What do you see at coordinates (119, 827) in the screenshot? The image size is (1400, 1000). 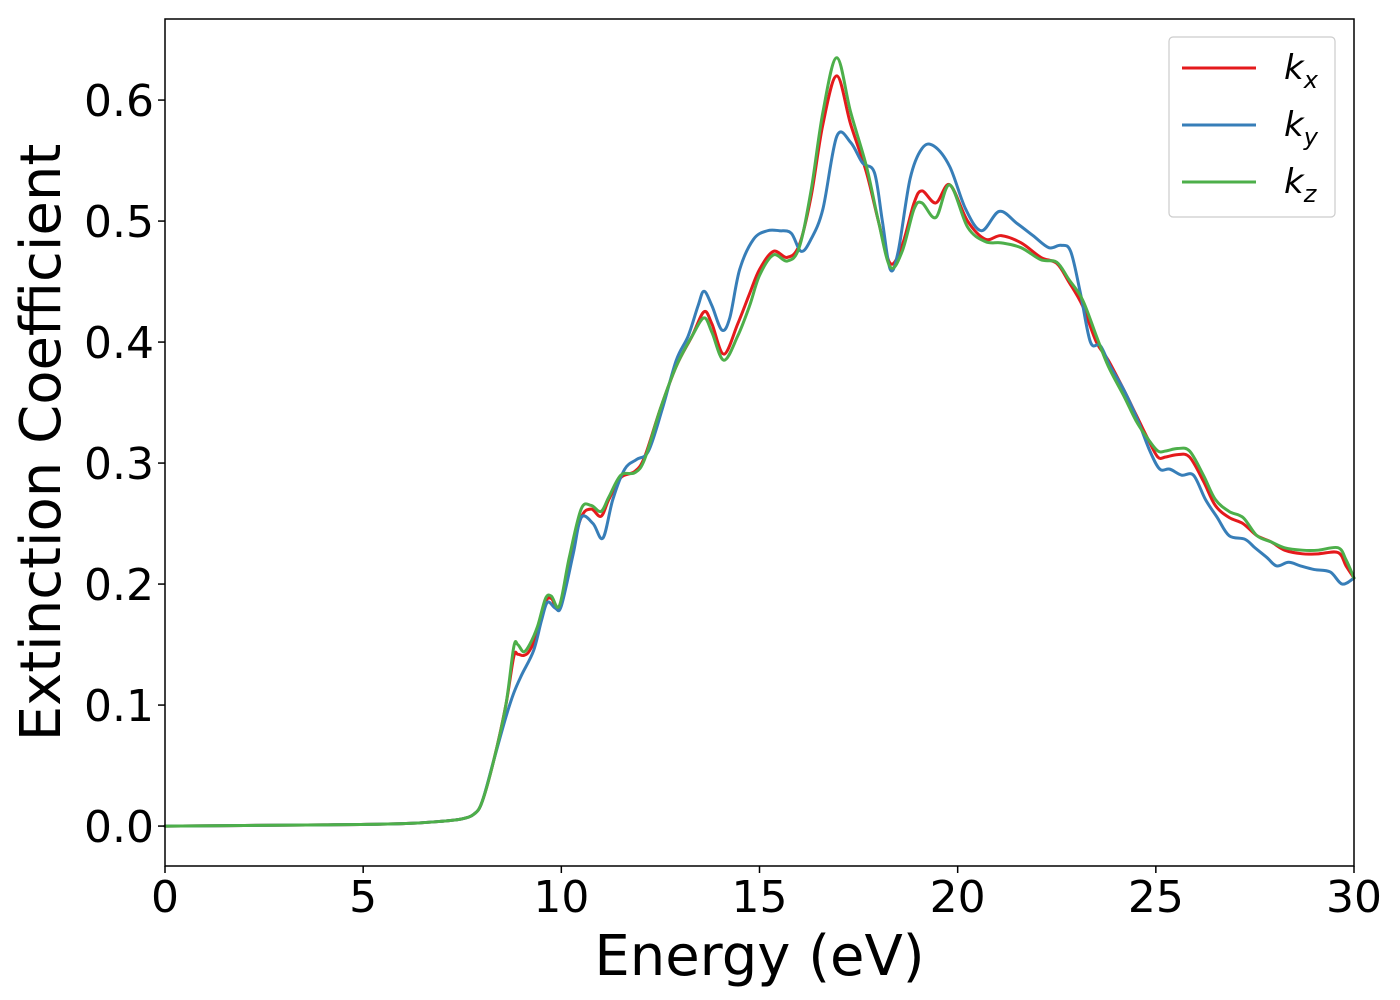 I see `y-tick-label: 0.0` at bounding box center [119, 827].